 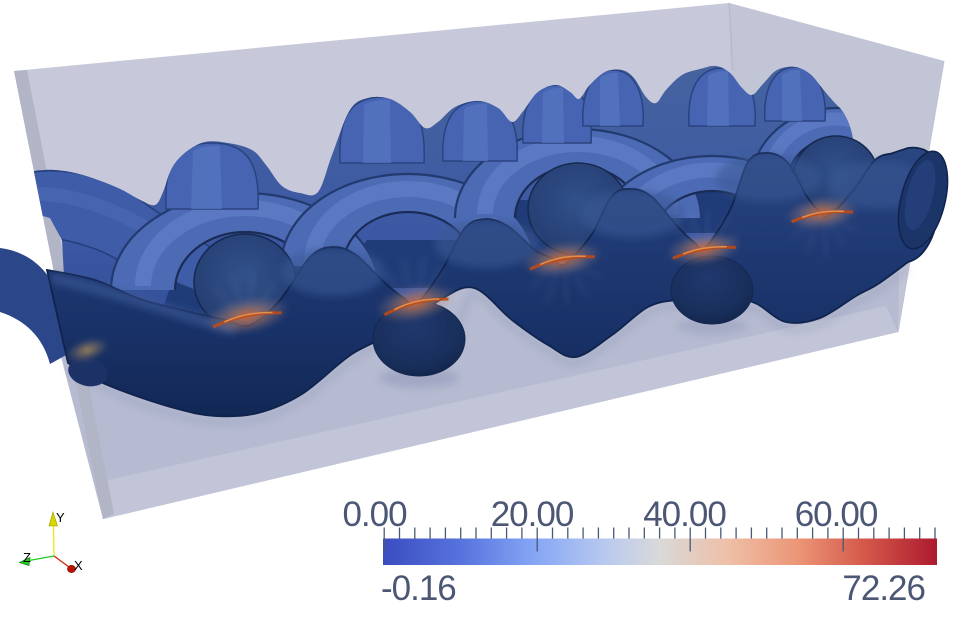 I want to click on svg-text: 72.26, so click(x=883, y=588).